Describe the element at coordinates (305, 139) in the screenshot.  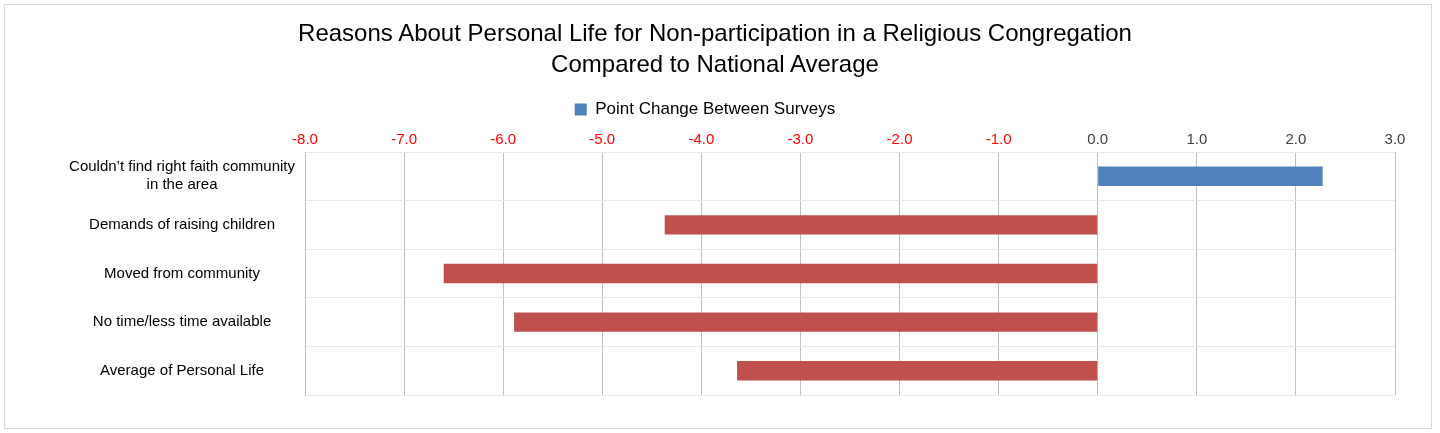
I see `x-tick-label: -8.0` at that location.